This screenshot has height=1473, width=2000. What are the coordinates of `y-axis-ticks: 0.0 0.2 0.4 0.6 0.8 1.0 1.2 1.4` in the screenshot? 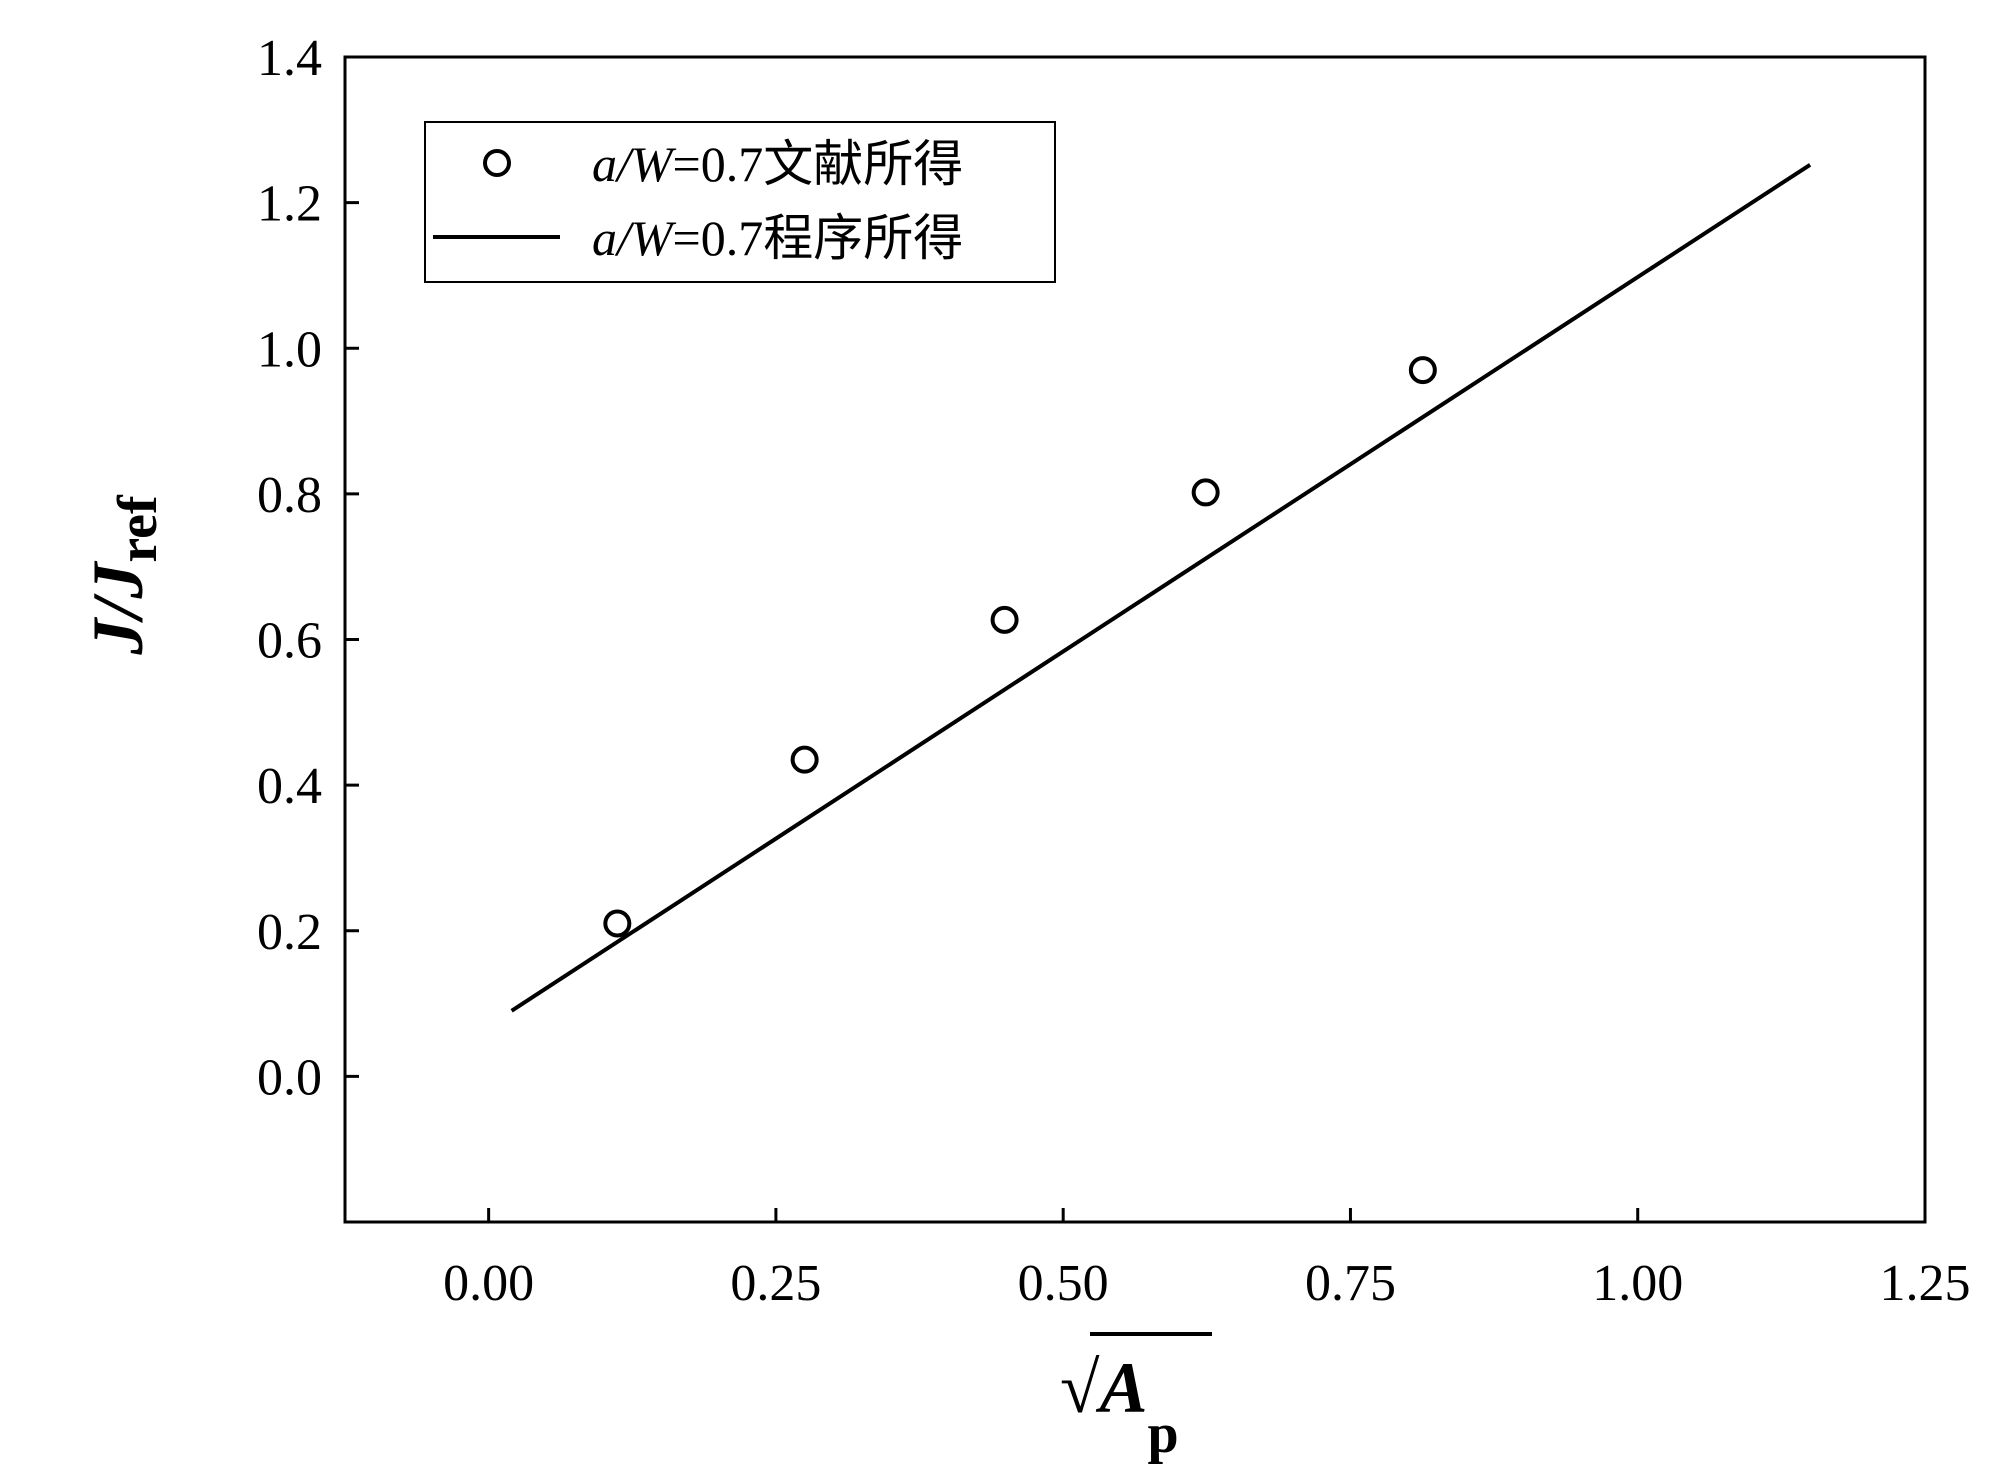 It's located at (308, 568).